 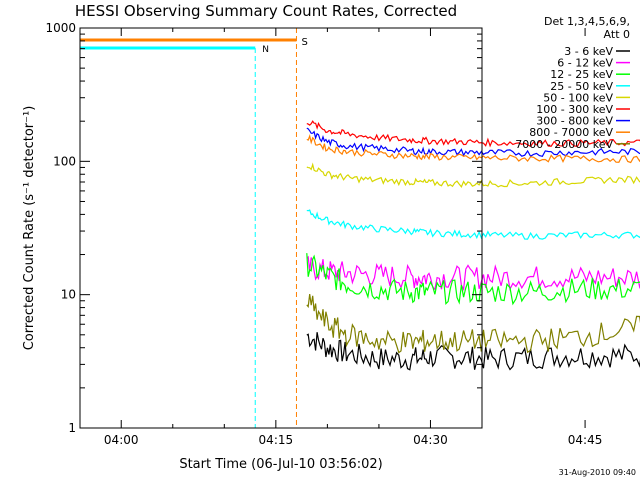 What do you see at coordinates (64, 161) in the screenshot?
I see `y-tick-label: 100` at bounding box center [64, 161].